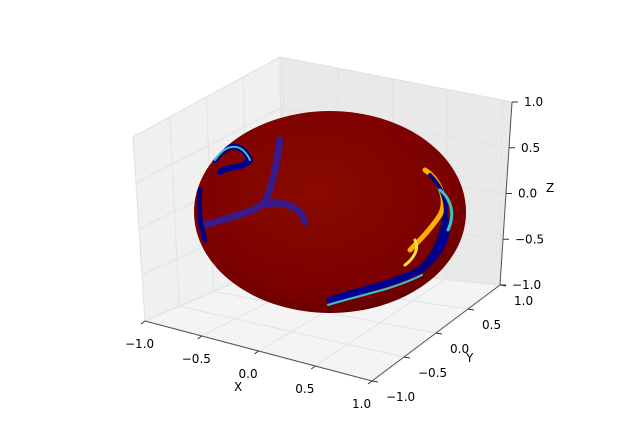  What do you see at coordinates (139, 344) in the screenshot?
I see `x-tick-label: −1.0` at bounding box center [139, 344].